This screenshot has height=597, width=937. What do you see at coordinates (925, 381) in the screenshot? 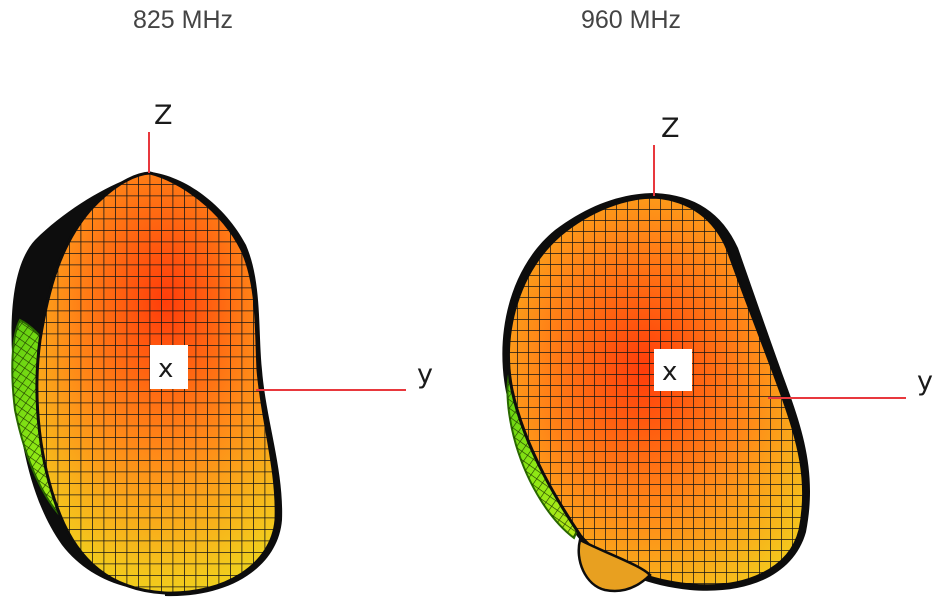
I see `y-axis-label-960: y` at bounding box center [925, 381].